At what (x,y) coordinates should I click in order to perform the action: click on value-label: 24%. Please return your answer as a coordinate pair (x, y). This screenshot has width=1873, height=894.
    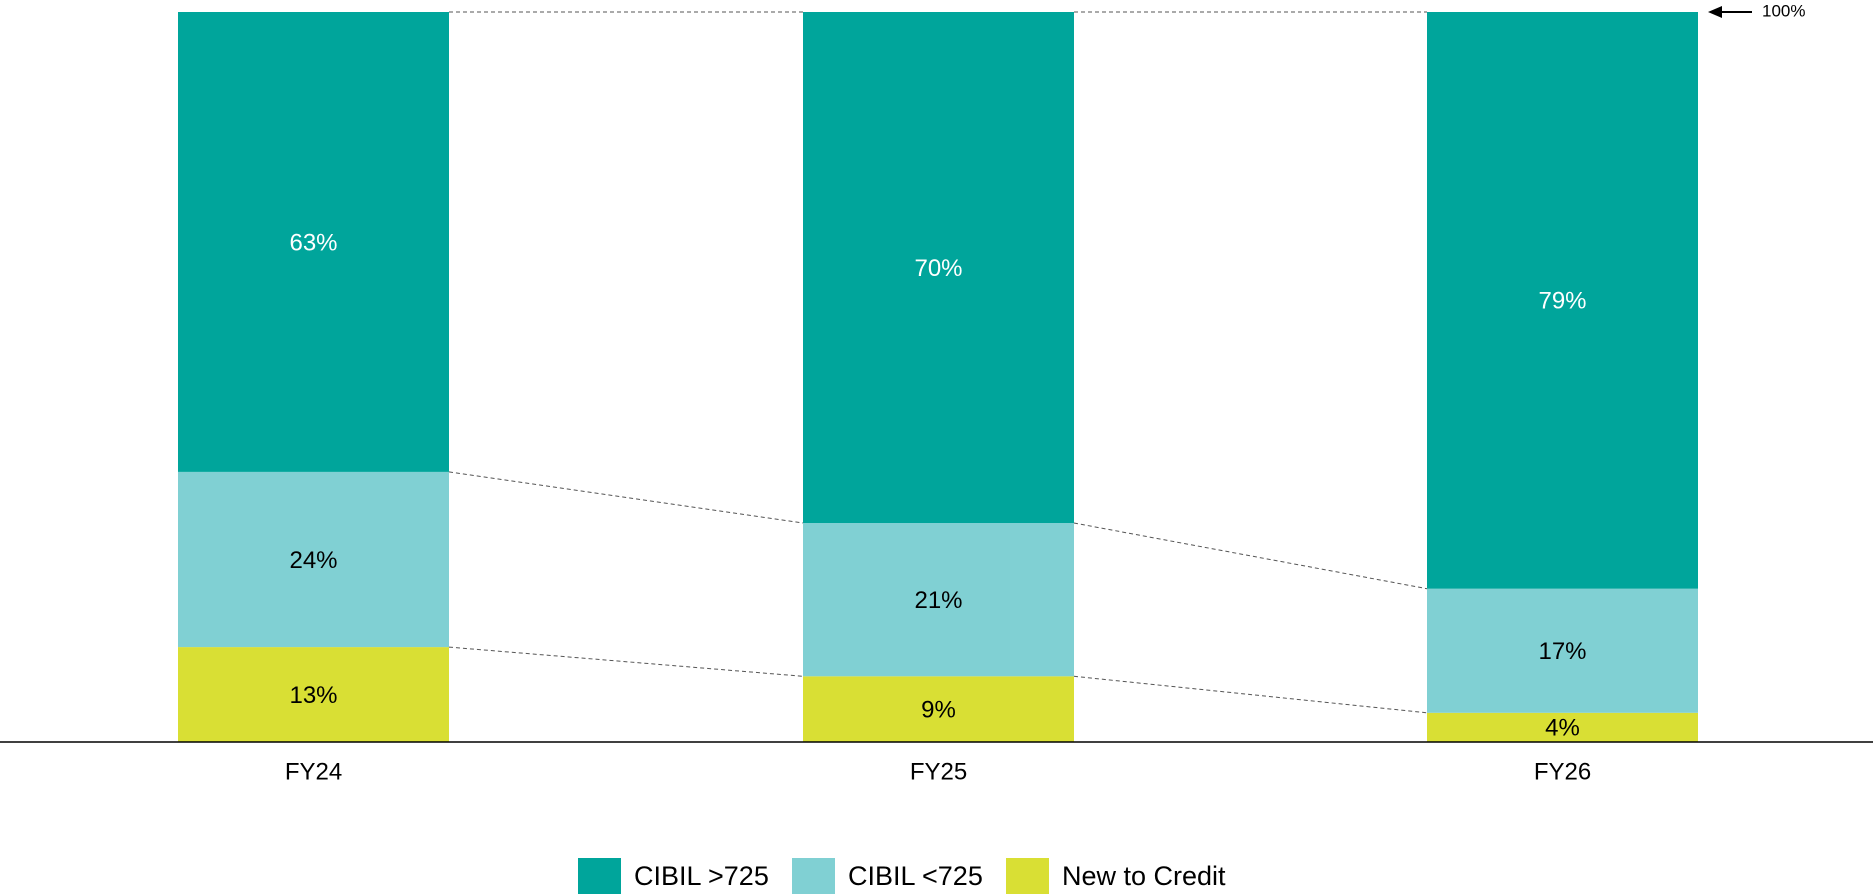
    Looking at the image, I should click on (313, 560).